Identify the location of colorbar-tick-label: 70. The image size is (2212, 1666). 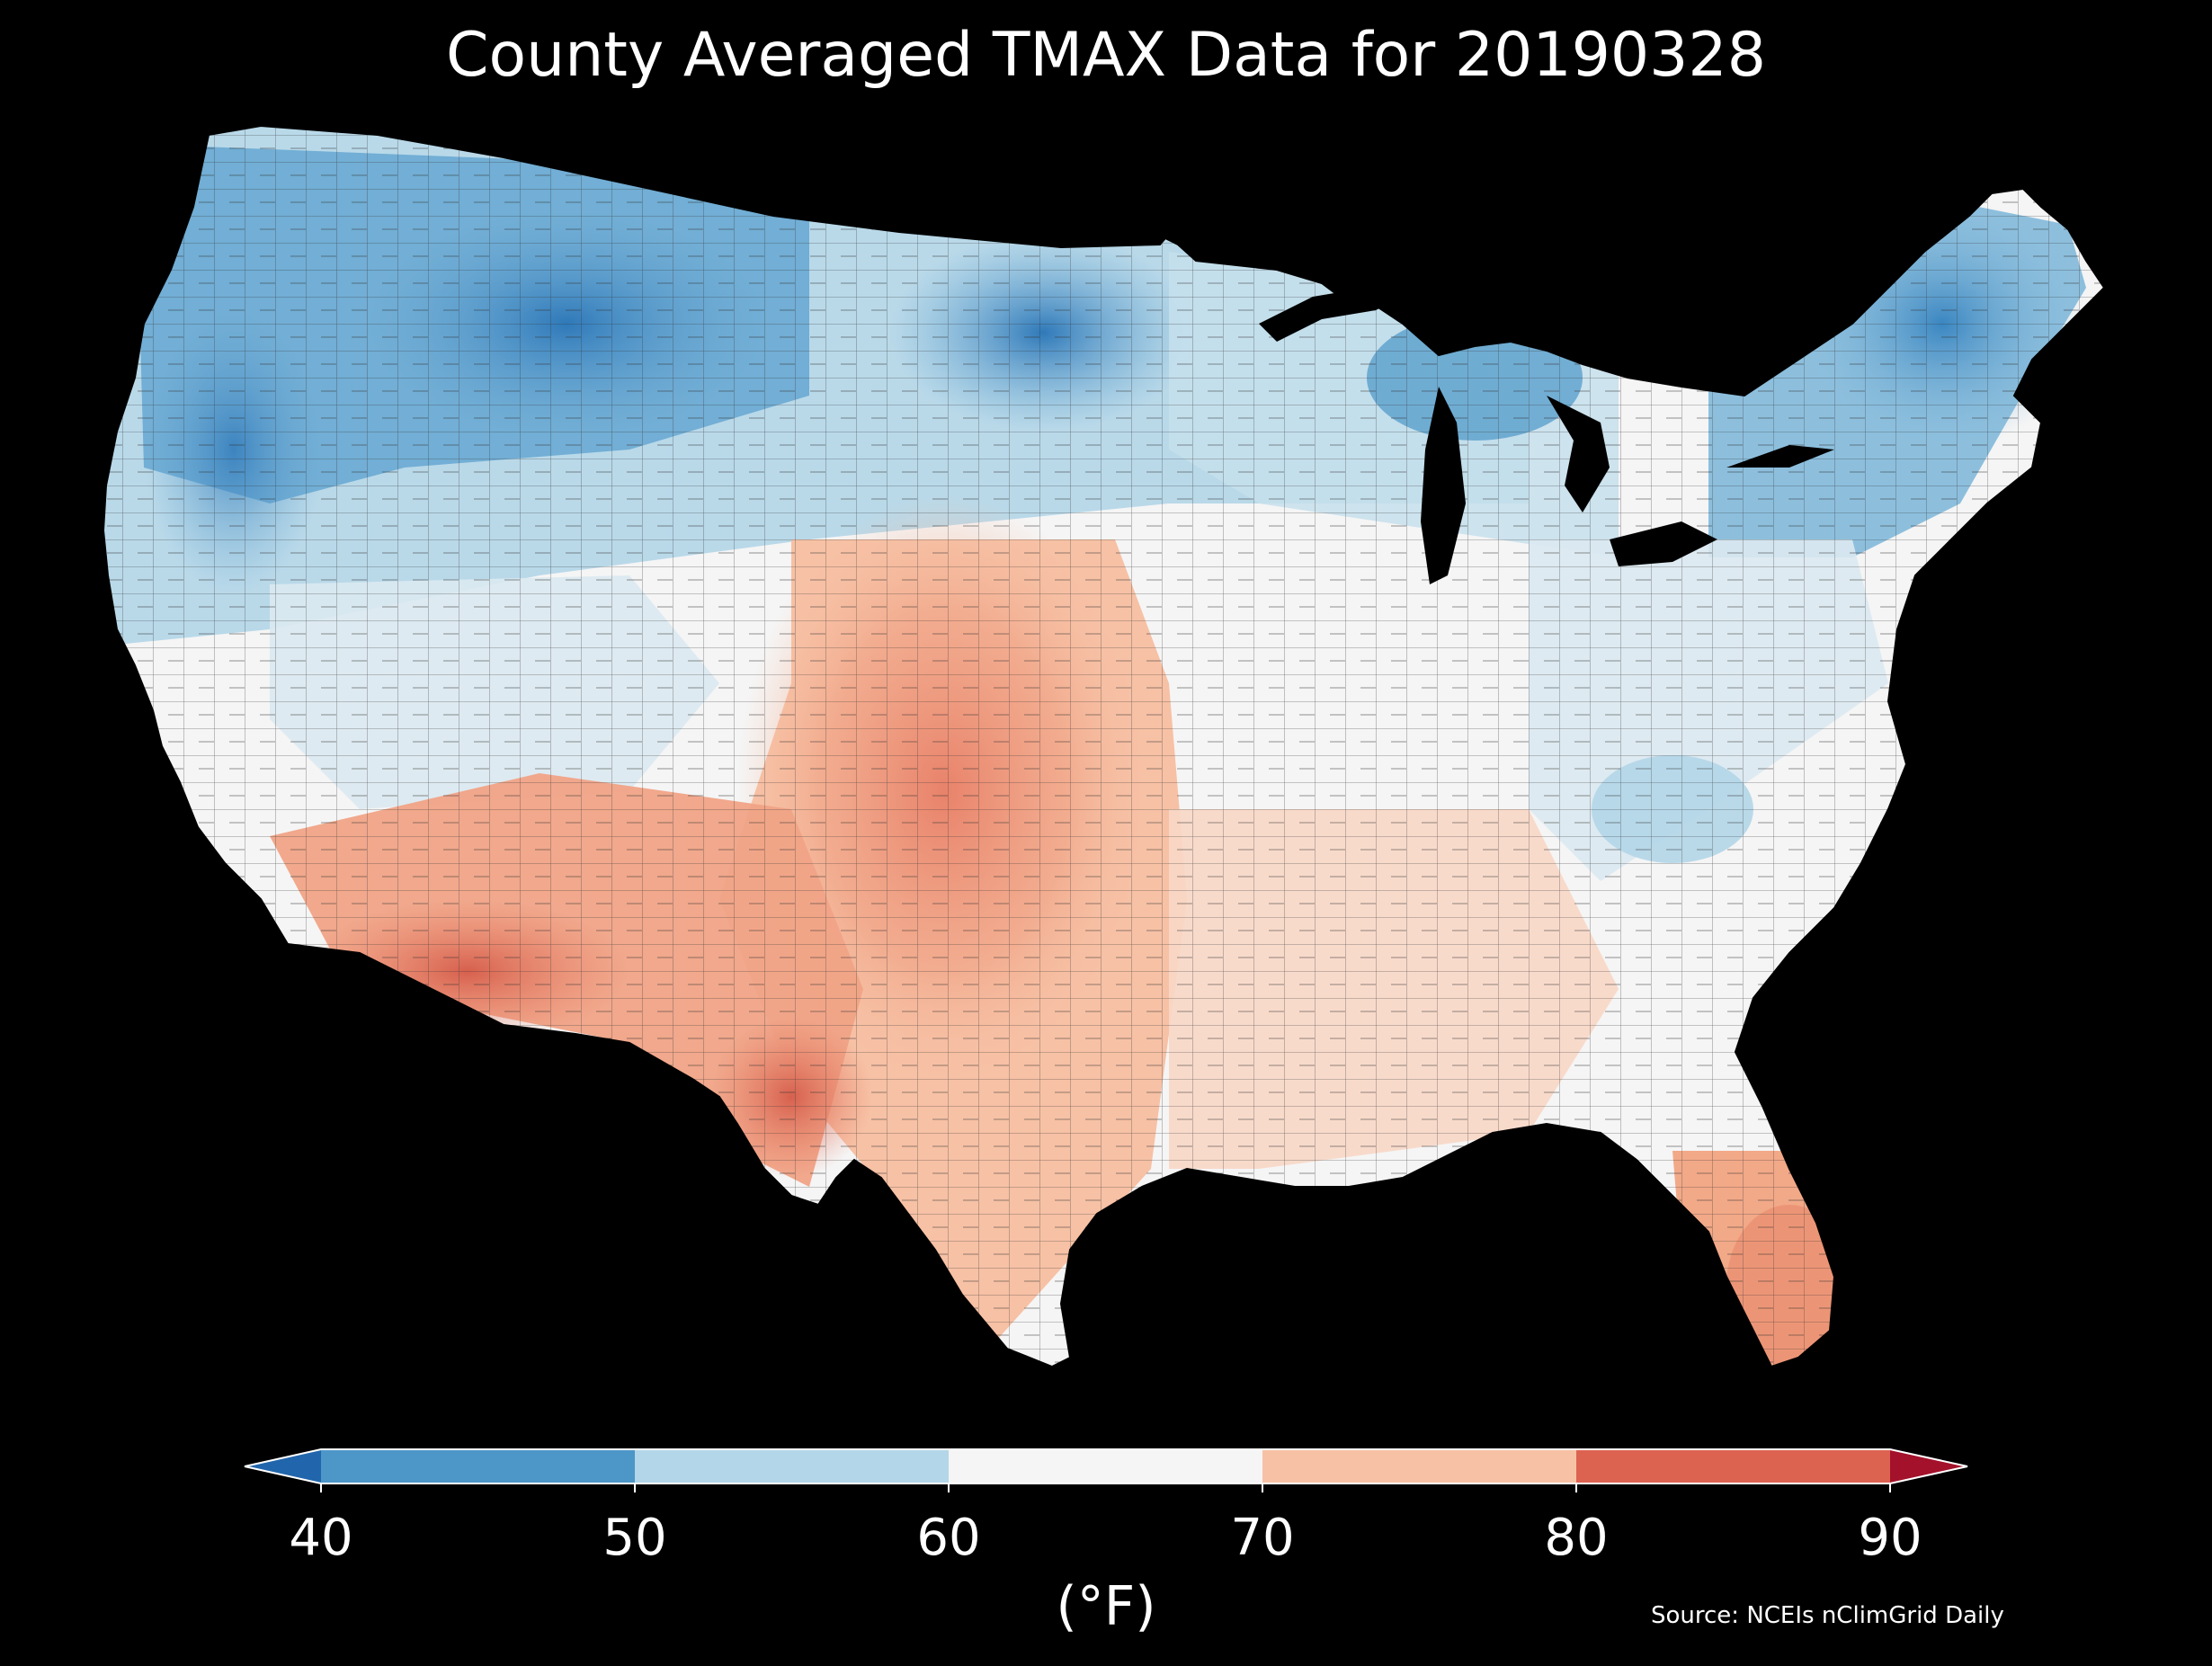
(1262, 1538).